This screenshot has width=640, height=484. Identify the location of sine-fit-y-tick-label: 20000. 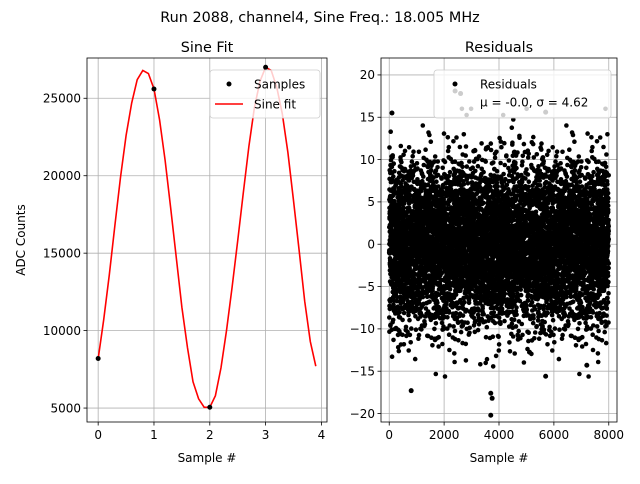
(62, 176).